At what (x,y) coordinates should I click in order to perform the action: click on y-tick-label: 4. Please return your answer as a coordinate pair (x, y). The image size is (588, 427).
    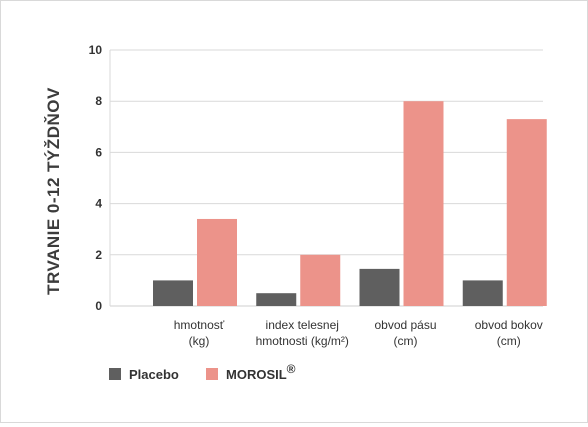
    Looking at the image, I should click on (98, 204).